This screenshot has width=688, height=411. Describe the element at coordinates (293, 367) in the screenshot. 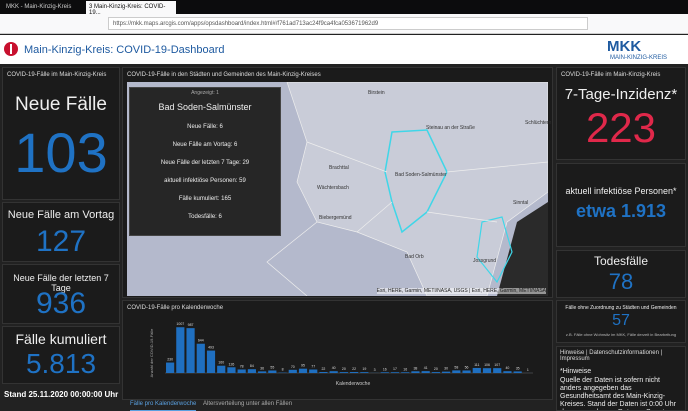

I see `value-label: 70` at that location.